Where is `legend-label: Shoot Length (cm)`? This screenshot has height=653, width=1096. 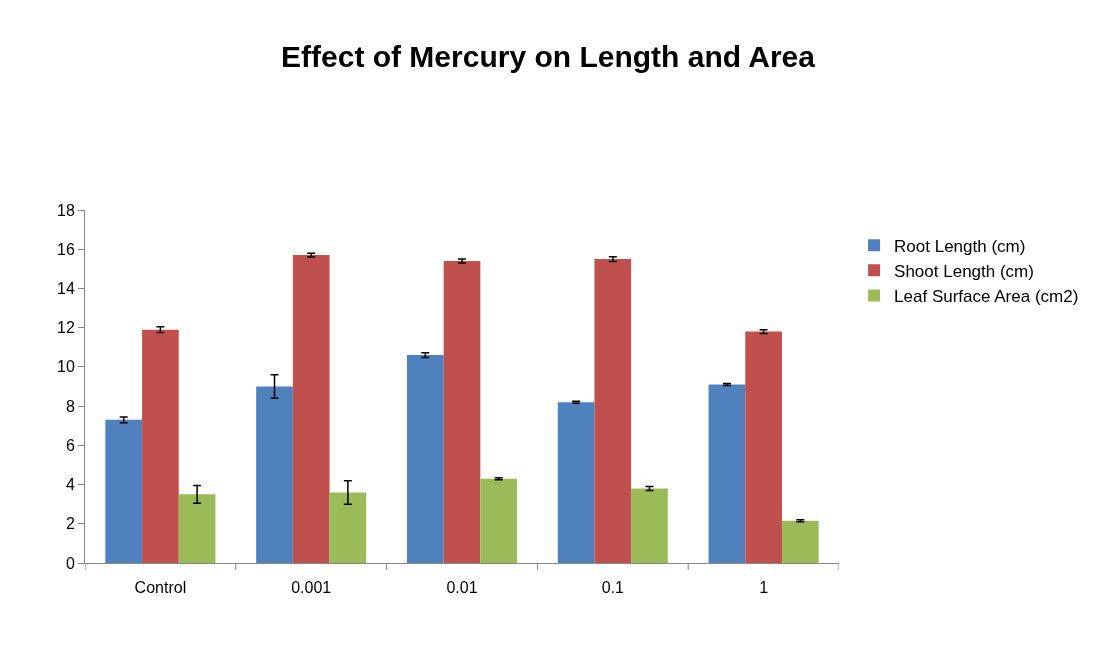 legend-label: Shoot Length (cm) is located at coordinates (964, 271).